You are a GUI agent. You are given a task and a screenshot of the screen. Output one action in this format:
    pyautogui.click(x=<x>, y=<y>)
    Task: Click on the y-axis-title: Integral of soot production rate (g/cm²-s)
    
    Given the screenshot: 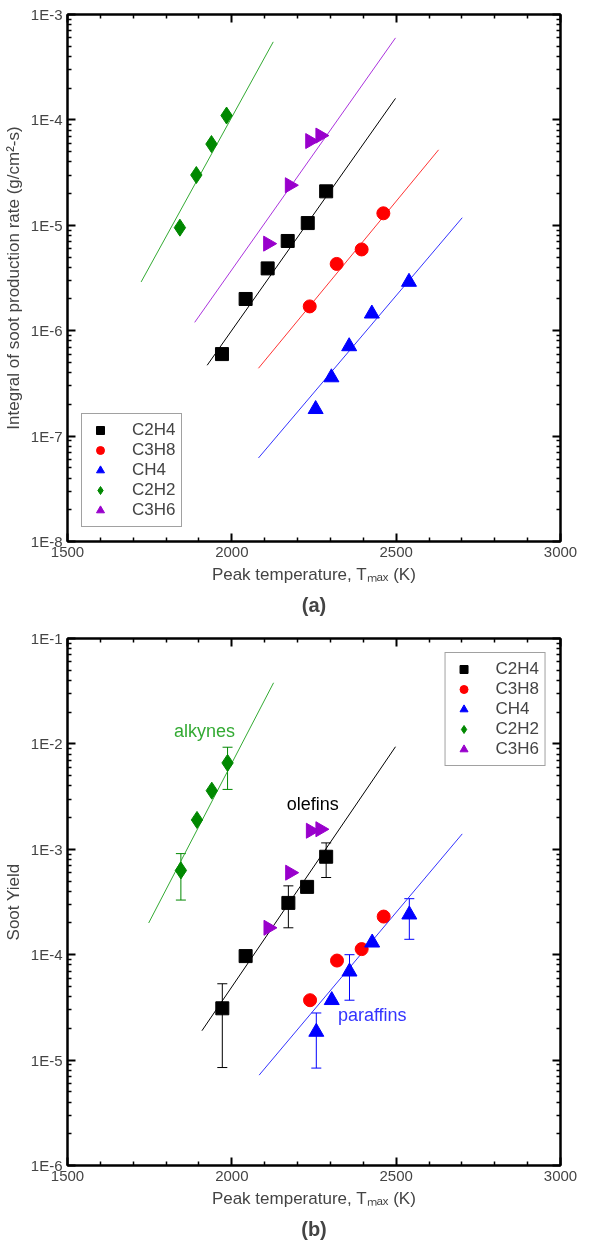 What is the action you would take?
    pyautogui.click(x=13, y=278)
    